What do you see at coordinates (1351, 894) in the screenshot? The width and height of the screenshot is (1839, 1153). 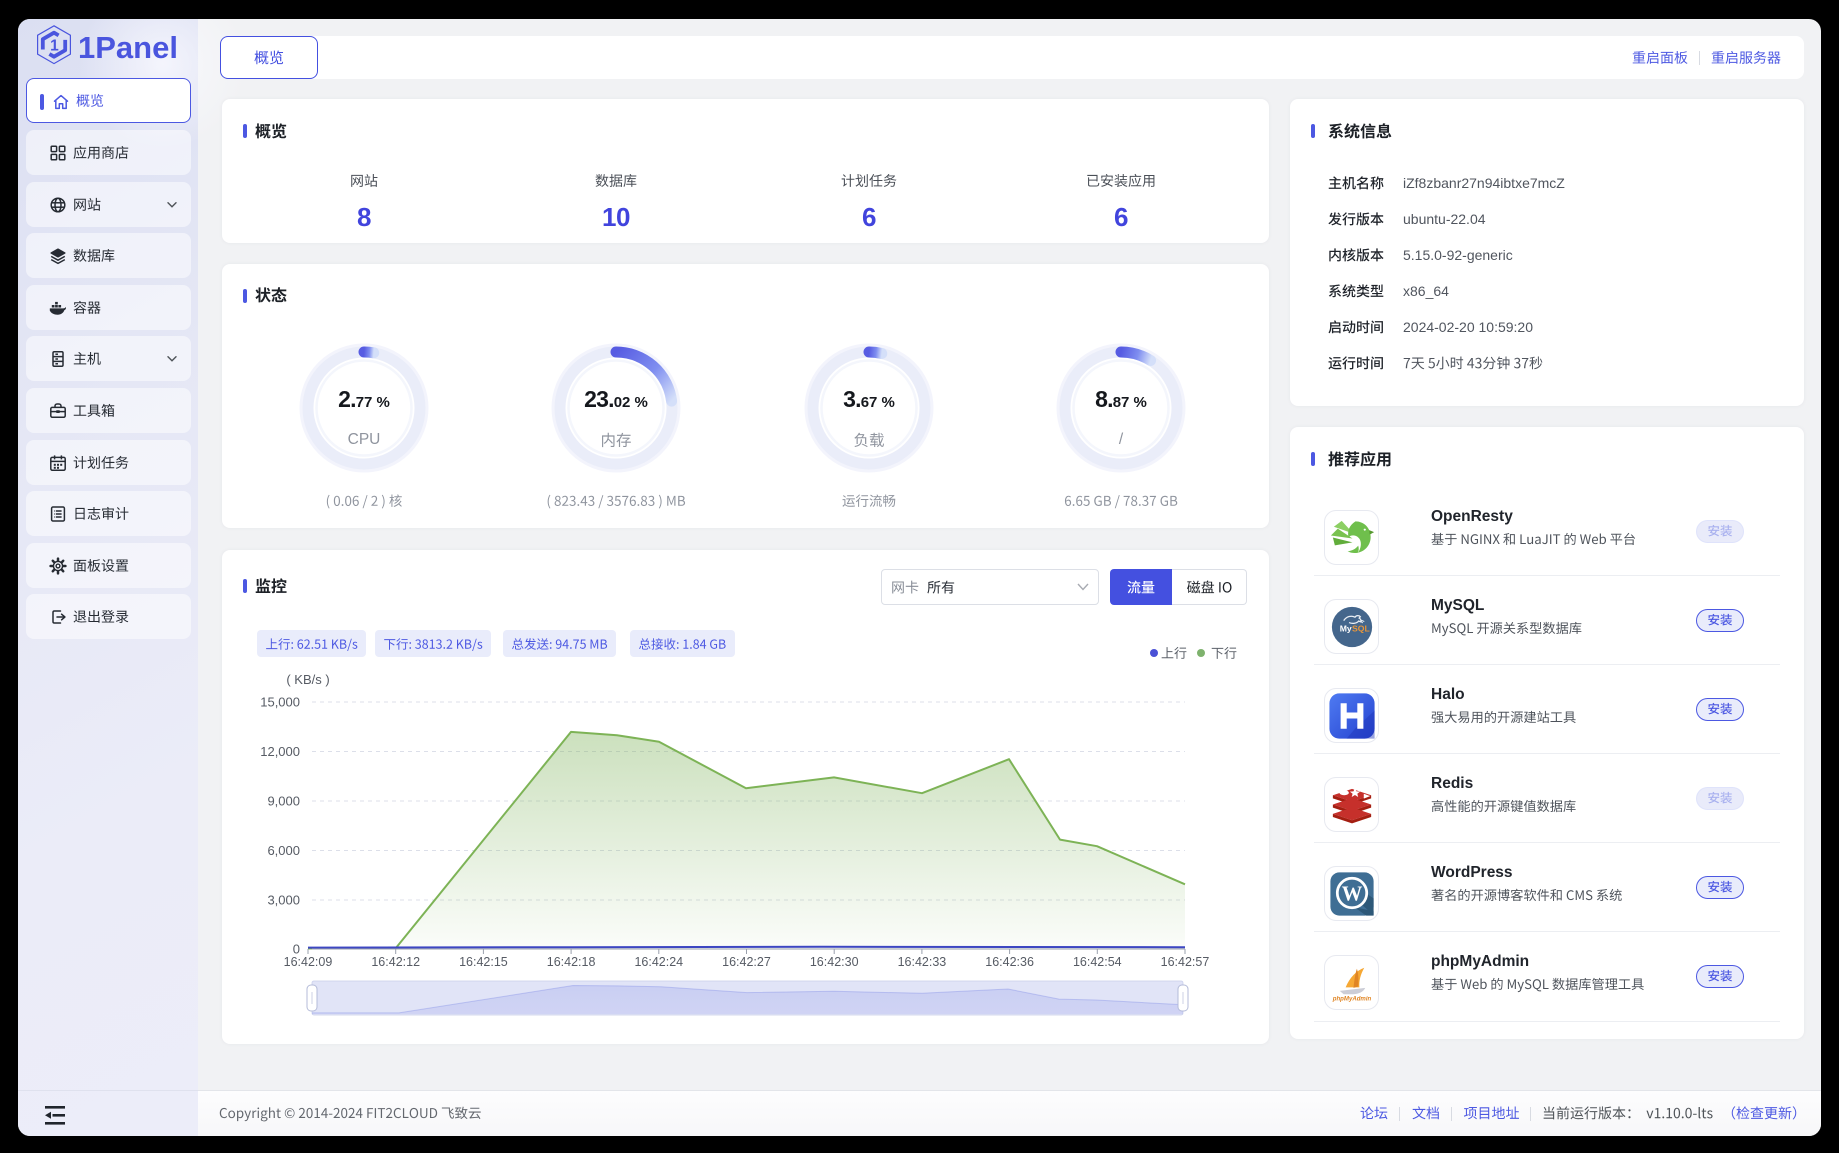 I see `svg-text: W` at bounding box center [1351, 894].